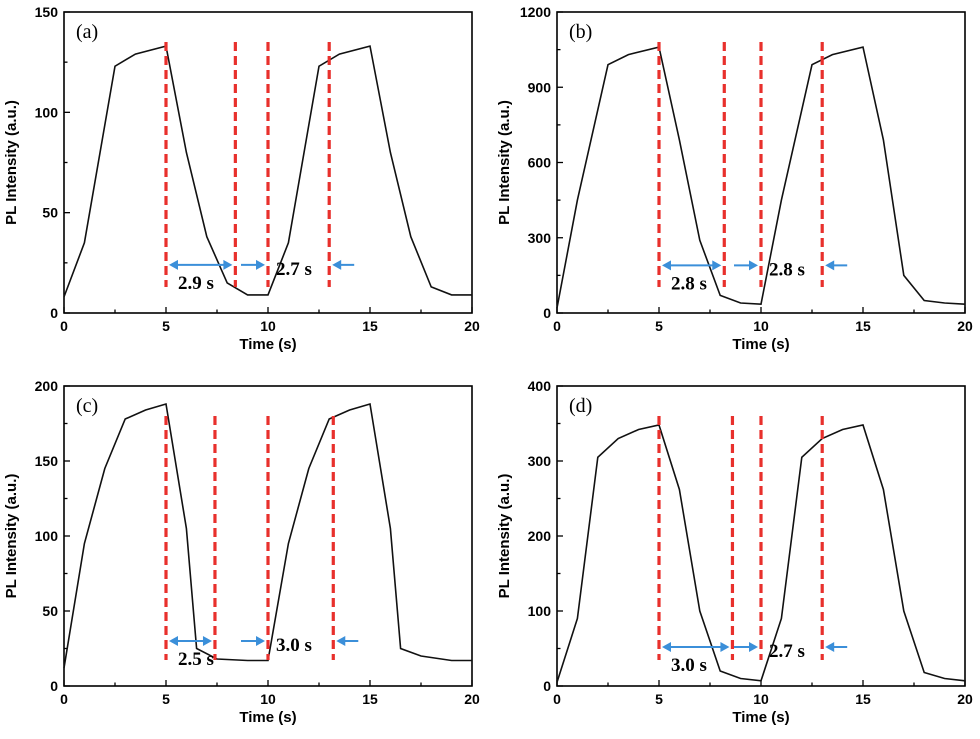 Image resolution: width=980 pixels, height=739 pixels. Describe the element at coordinates (540, 163) in the screenshot. I see `y-tick-label: 600` at that location.